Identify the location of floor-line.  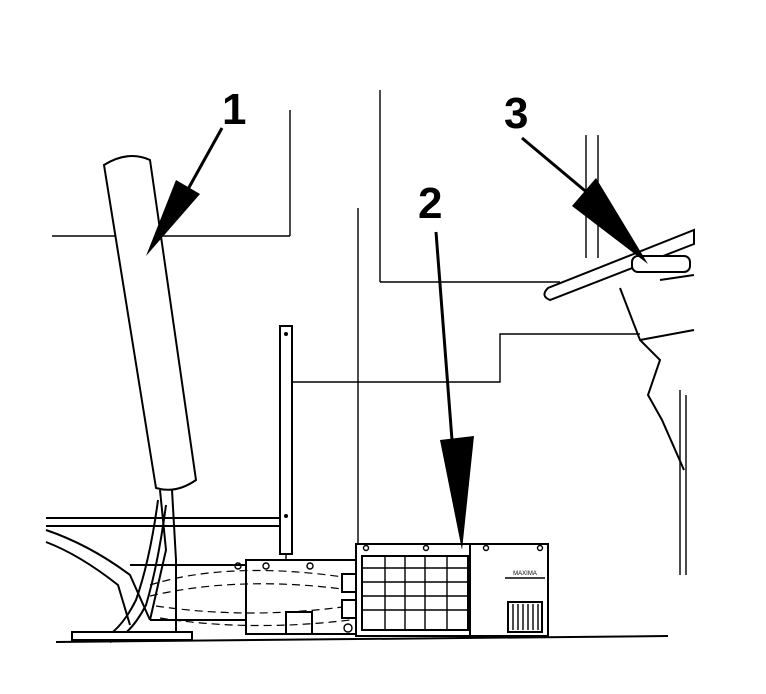
(362, 639).